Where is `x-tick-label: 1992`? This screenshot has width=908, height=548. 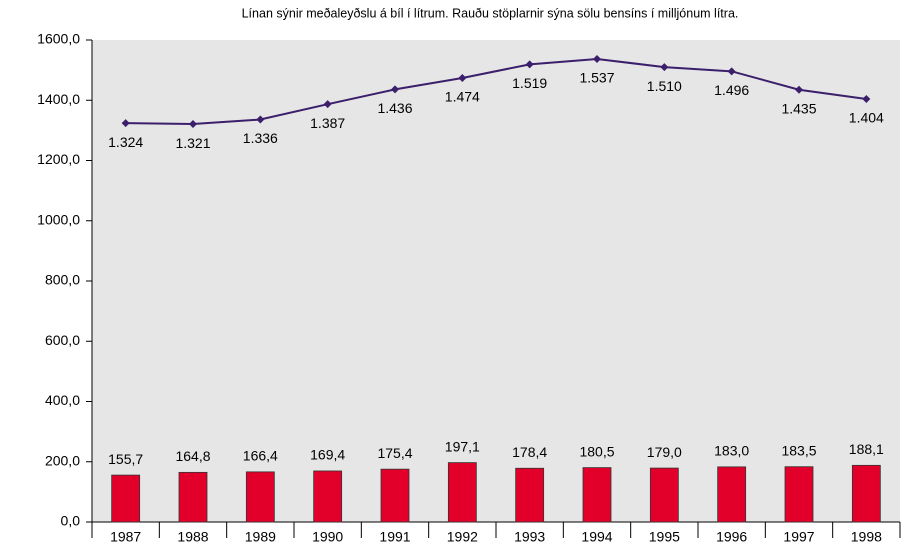
x-tick-label: 1992 is located at coordinates (462, 537).